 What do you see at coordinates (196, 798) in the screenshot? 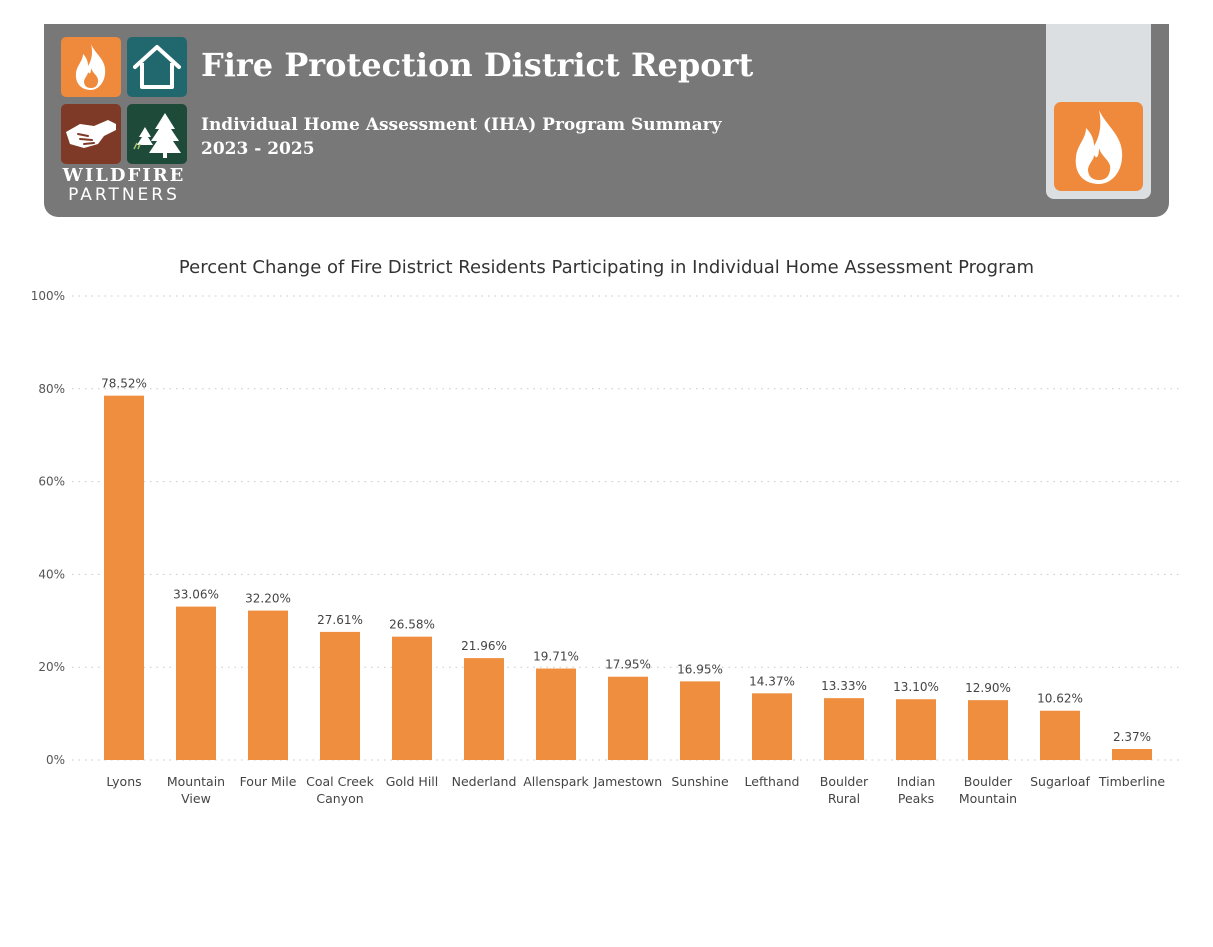
I see `x-tick-label: View` at bounding box center [196, 798].